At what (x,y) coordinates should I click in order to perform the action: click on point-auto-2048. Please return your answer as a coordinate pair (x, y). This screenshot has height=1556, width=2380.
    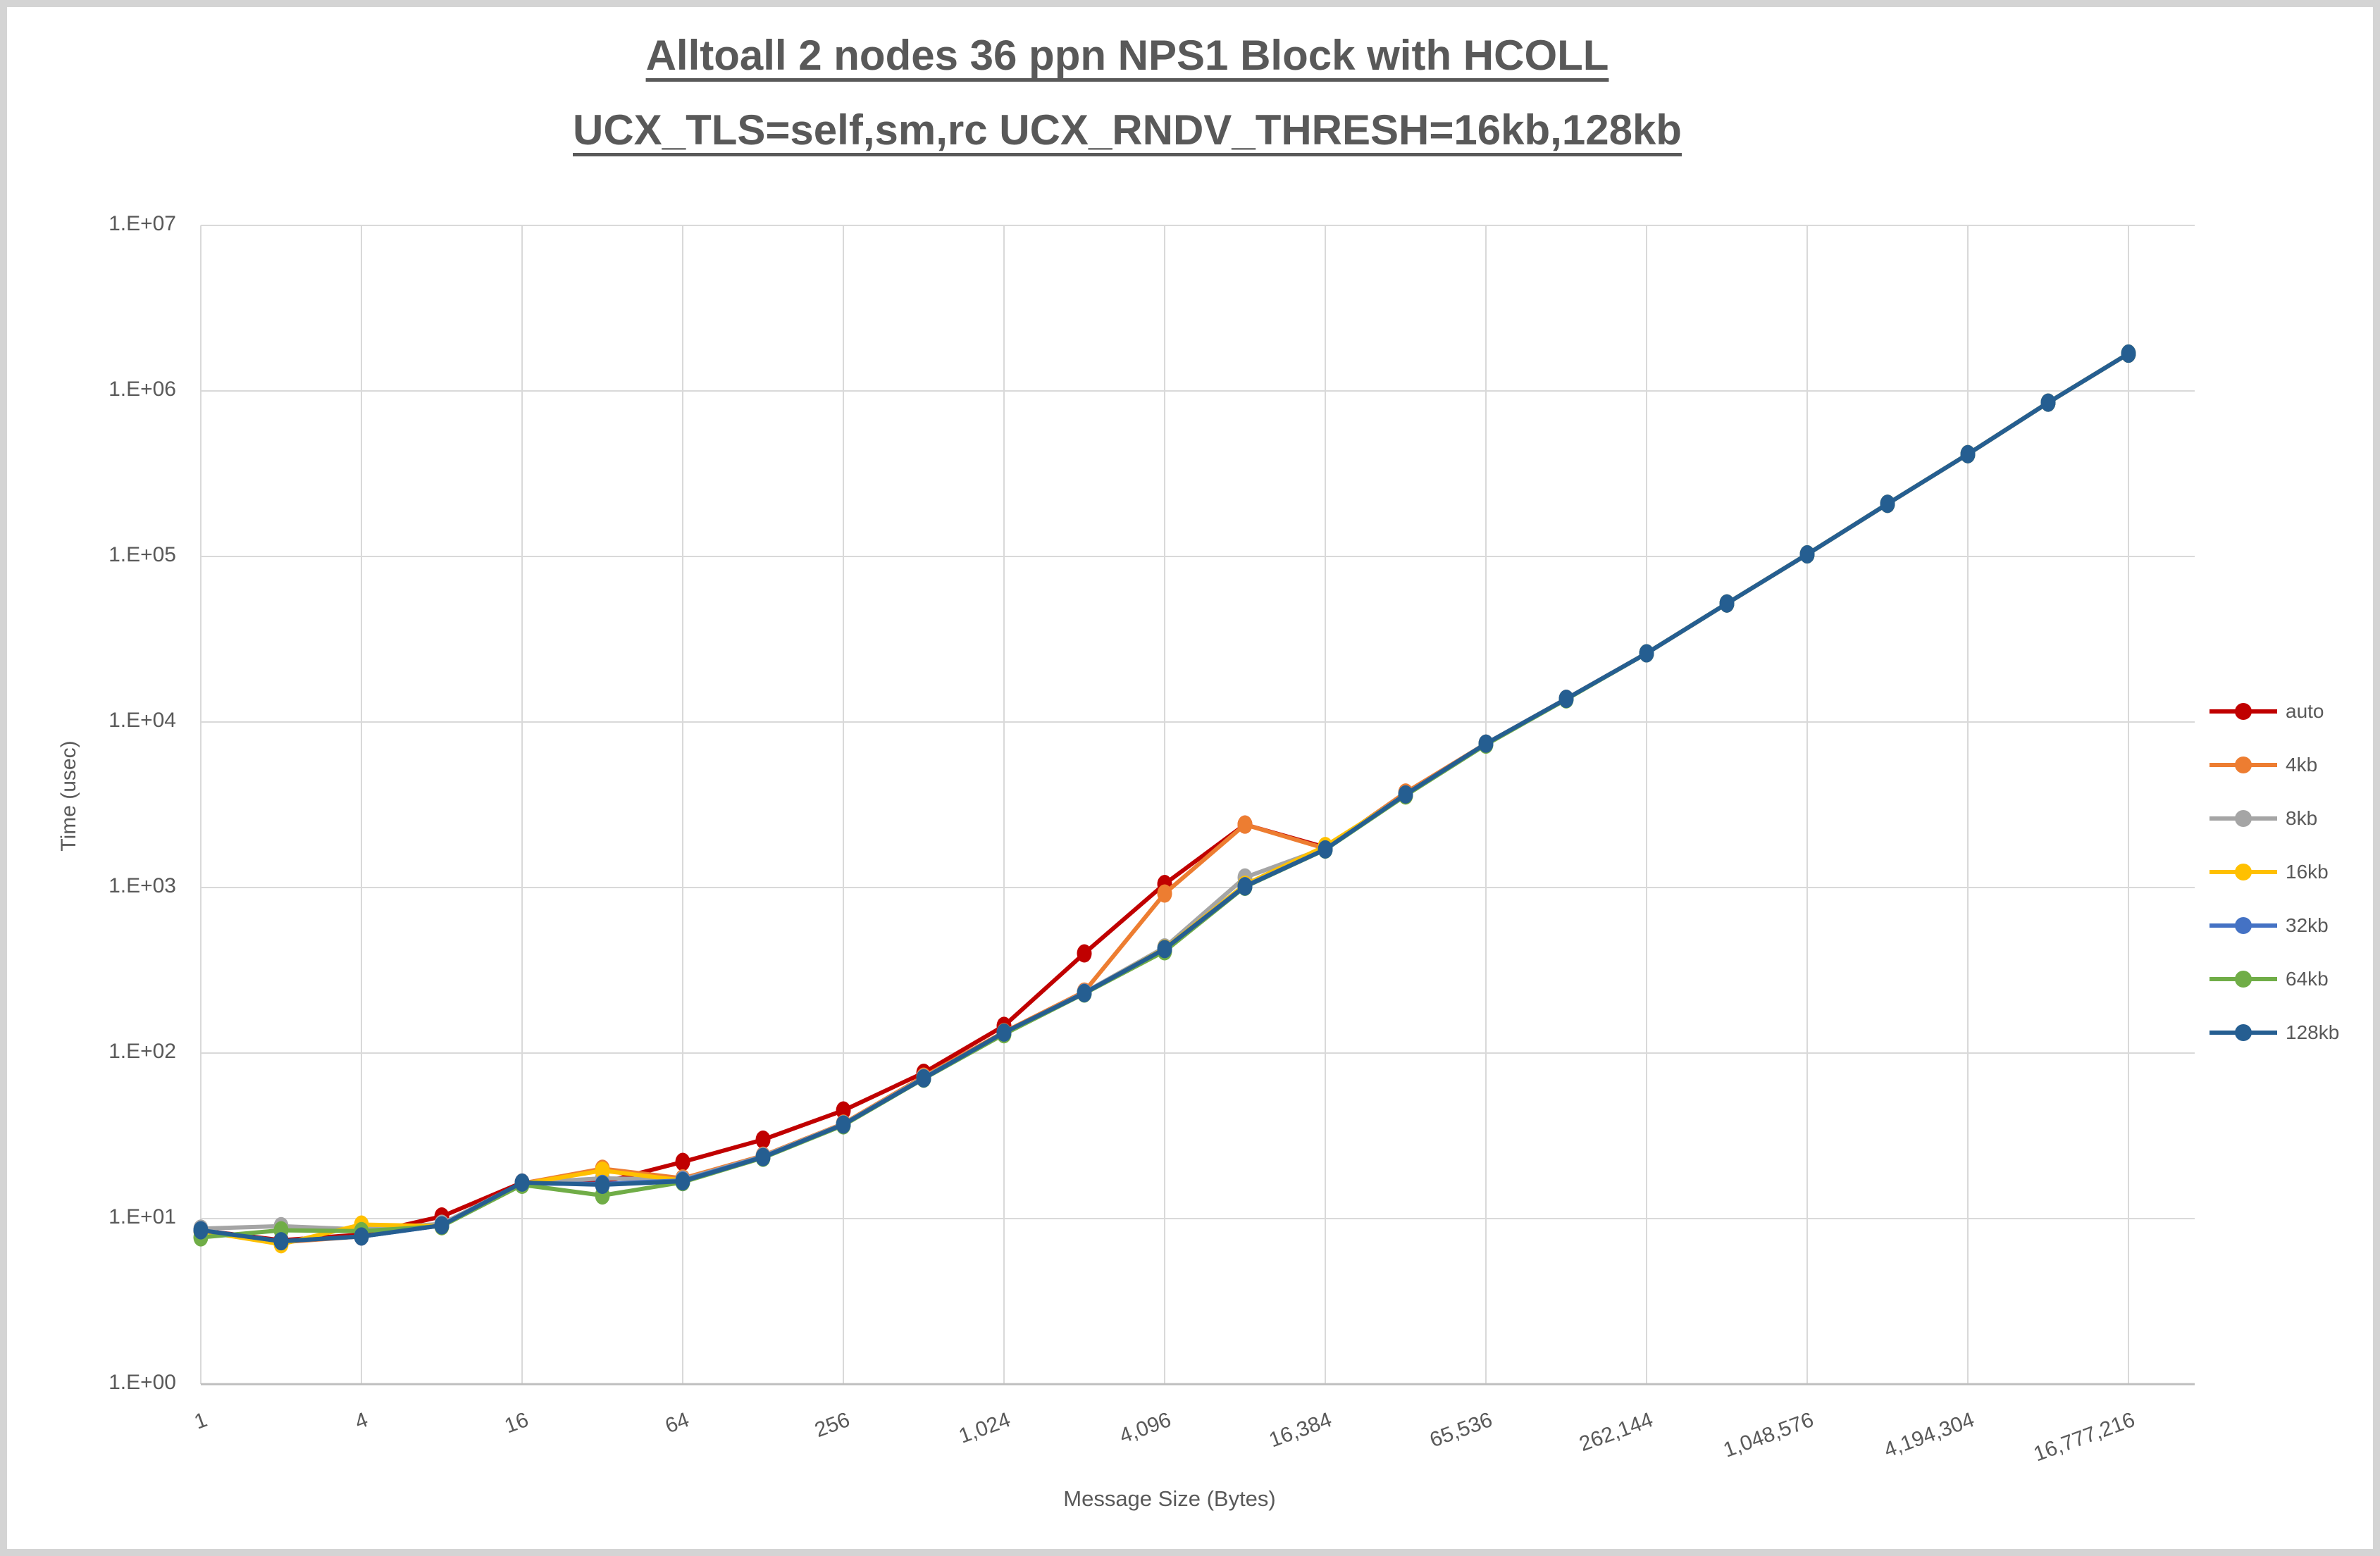
    Looking at the image, I should click on (1084, 953).